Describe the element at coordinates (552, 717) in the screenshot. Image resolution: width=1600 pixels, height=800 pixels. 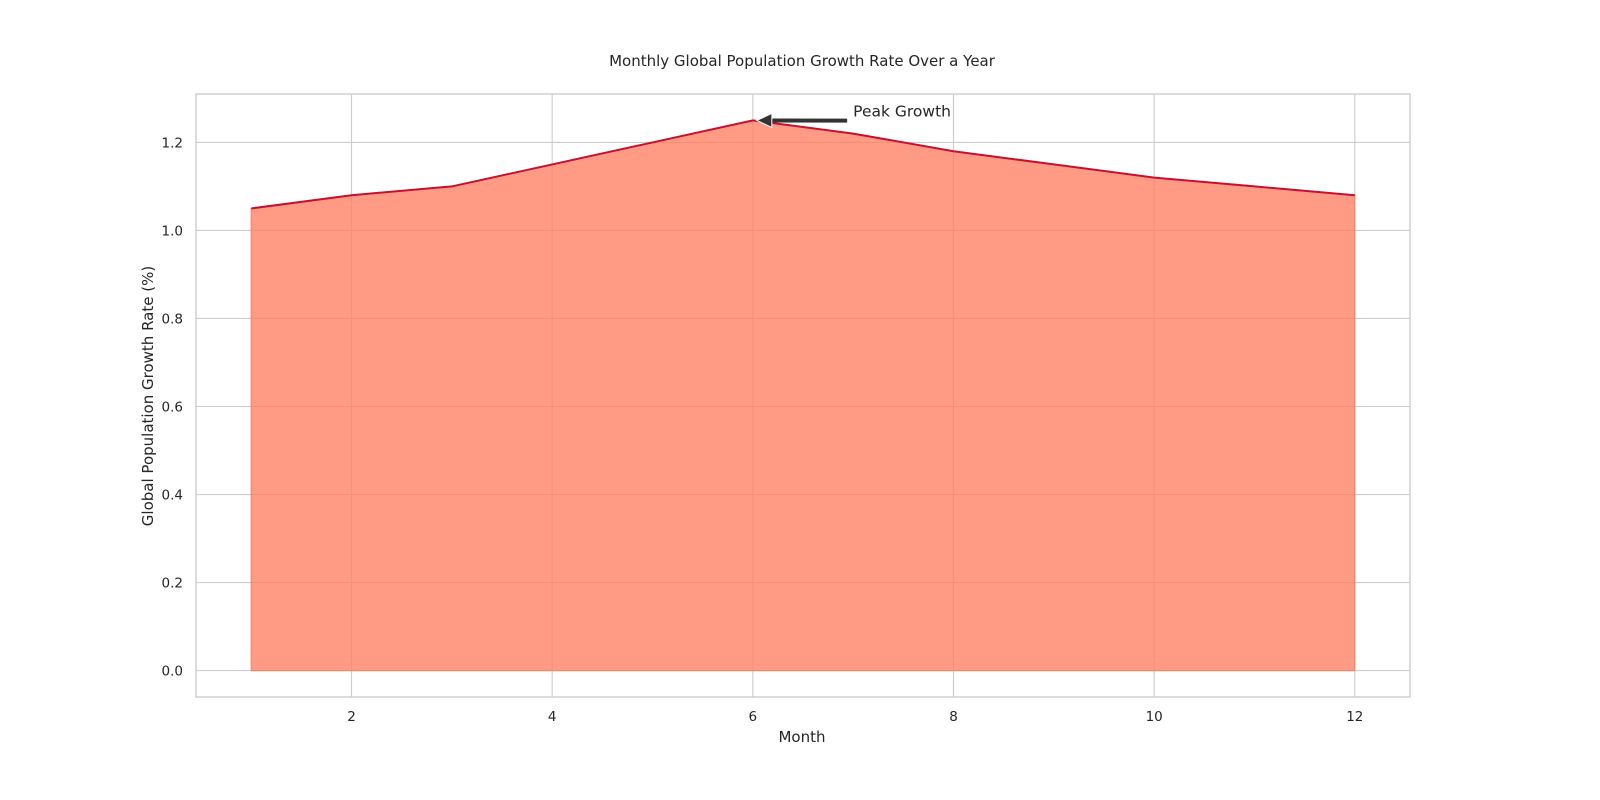
I see `x-tick-label: 4` at that location.